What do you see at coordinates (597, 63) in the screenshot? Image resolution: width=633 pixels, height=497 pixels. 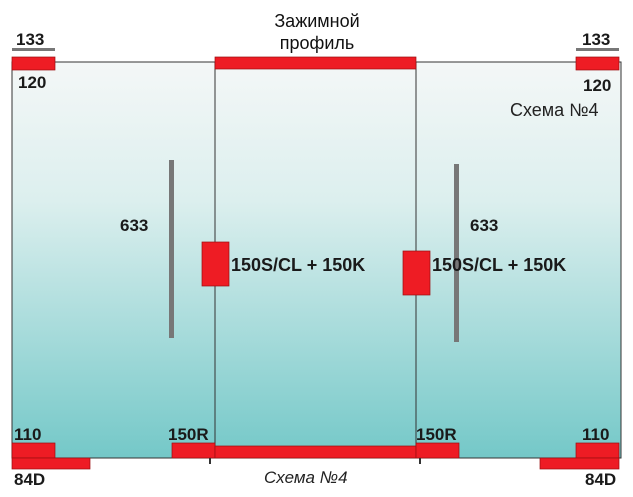 I see `top-right-patch` at bounding box center [597, 63].